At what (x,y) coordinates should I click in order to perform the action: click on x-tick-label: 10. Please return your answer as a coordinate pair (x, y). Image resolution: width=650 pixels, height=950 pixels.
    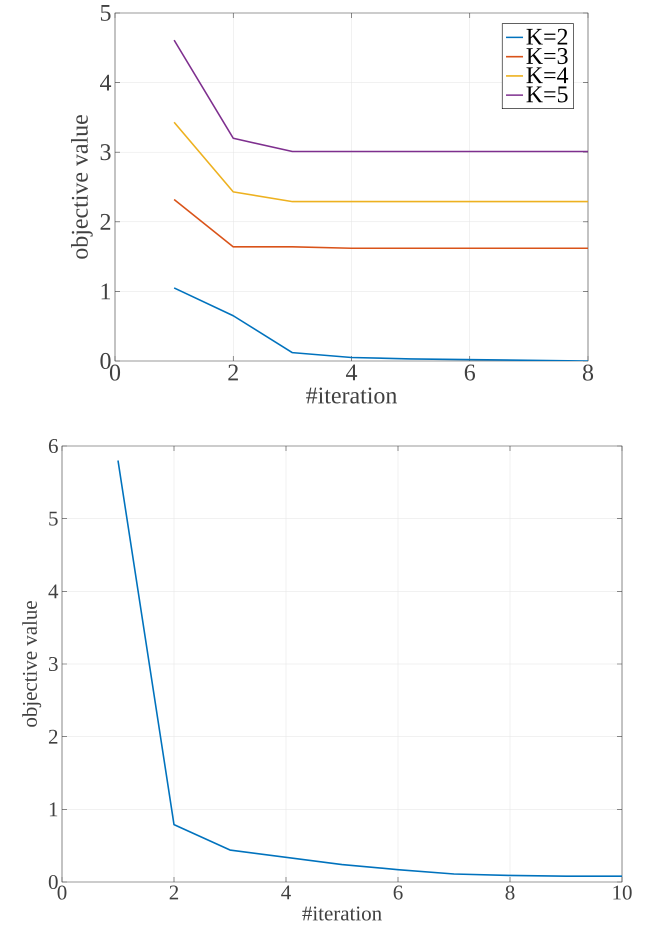
    Looking at the image, I should click on (622, 893).